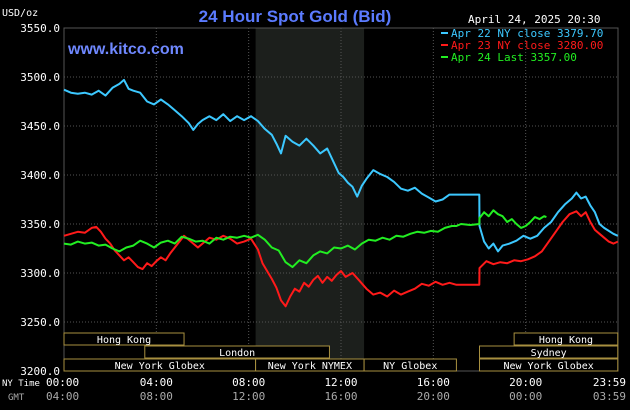 The height and width of the screenshot is (410, 630). I want to click on market-label-0: Hong Kong, so click(124, 340).